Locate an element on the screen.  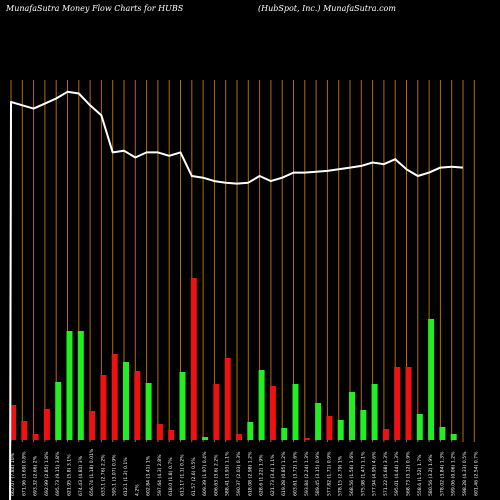
x-tick-label: 588.41 (3.93) 1.1% is located at coordinates (228, 473).